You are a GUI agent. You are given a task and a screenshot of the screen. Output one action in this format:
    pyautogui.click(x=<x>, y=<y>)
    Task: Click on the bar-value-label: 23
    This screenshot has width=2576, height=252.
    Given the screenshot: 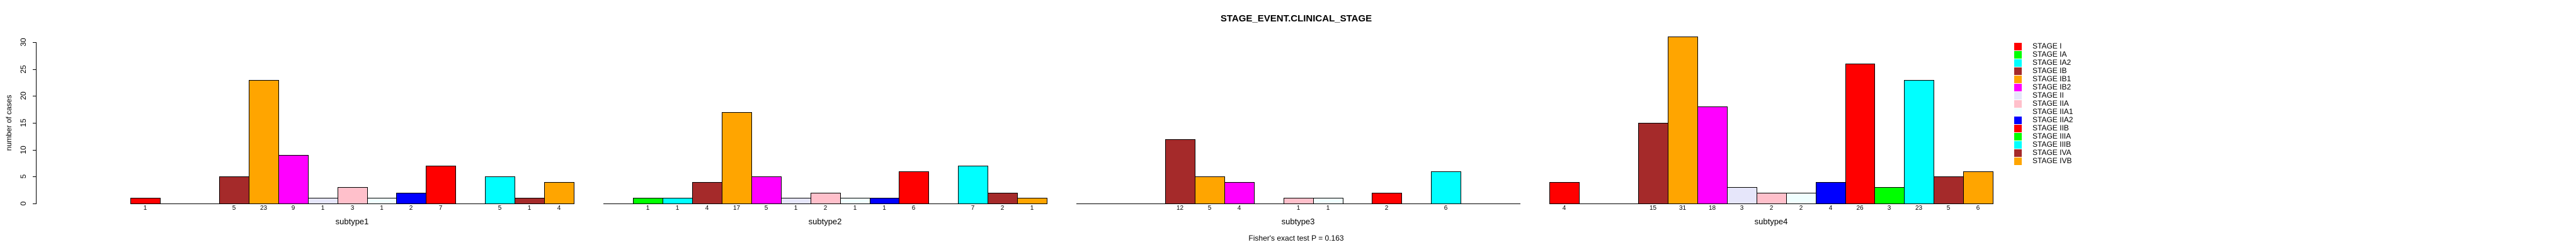 What is the action you would take?
    pyautogui.click(x=263, y=208)
    